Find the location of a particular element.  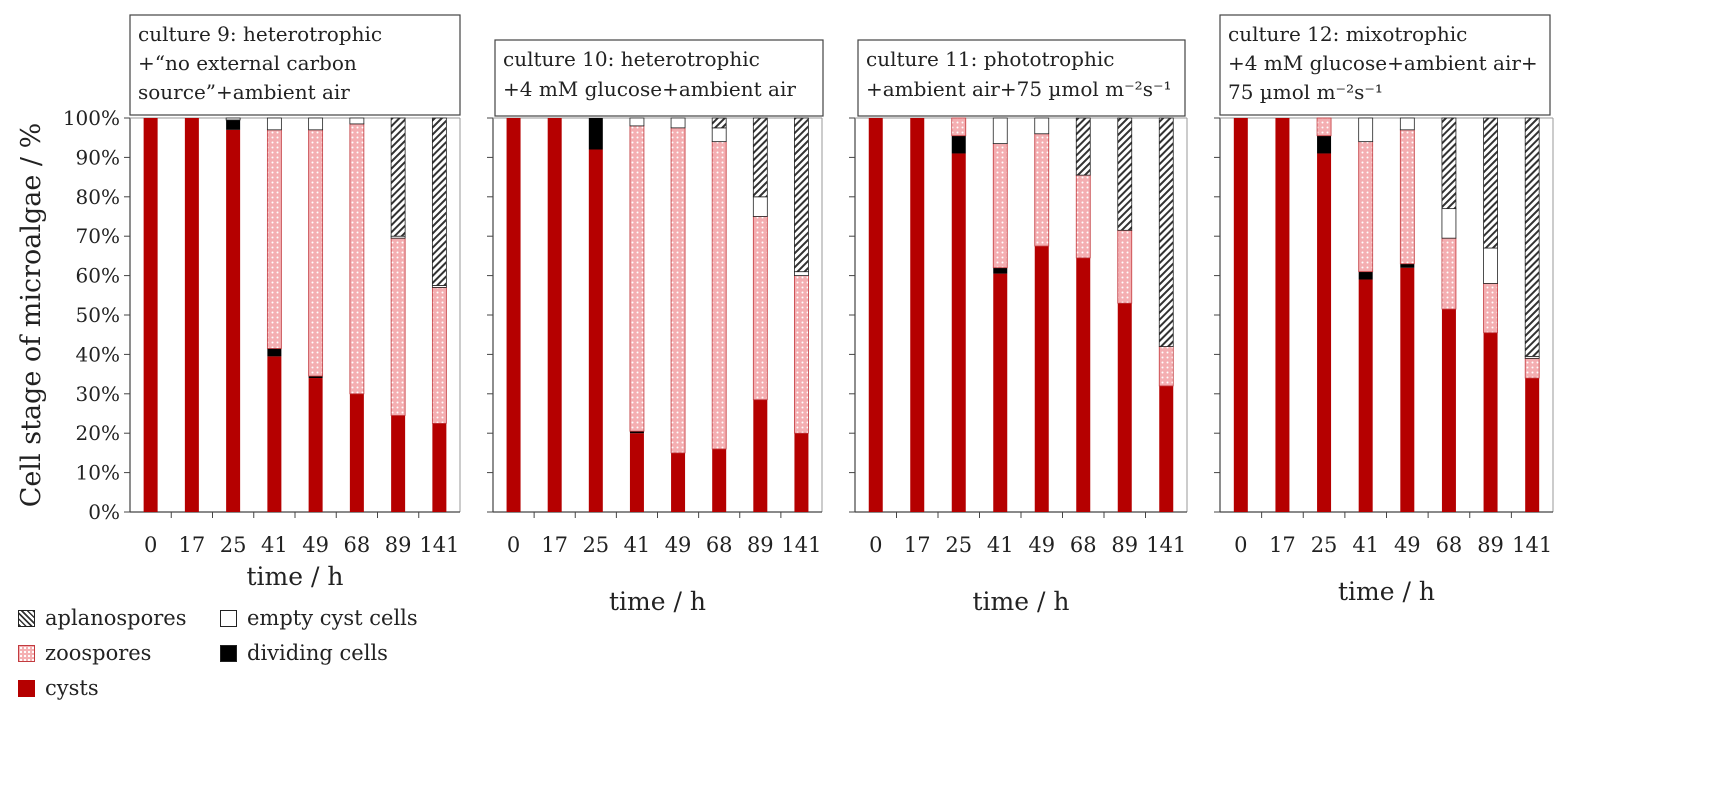

panel-title-line: 75 µmol m⁻²s⁻¹ is located at coordinates (1305, 92).